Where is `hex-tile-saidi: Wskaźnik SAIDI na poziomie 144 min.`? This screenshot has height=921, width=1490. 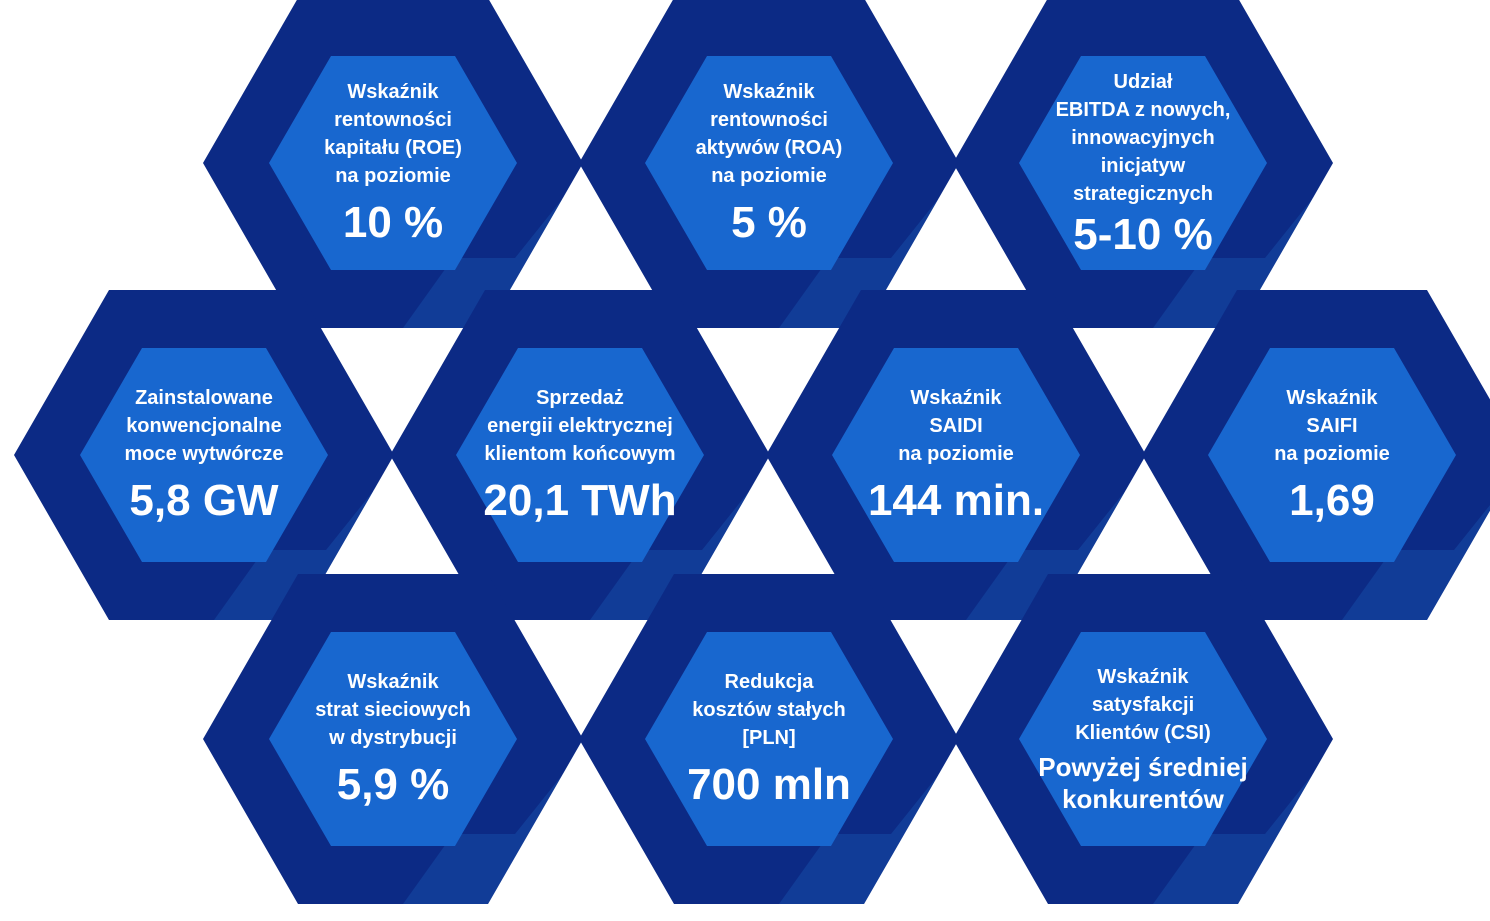
hex-tile-saidi: Wskaźnik SAIDI na poziomie 144 min. is located at coordinates (956, 455).